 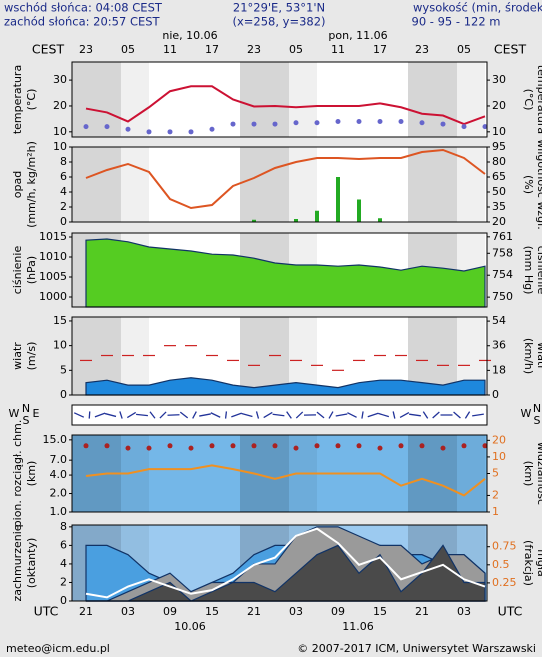 What do you see at coordinates (63, 526) in the screenshot?
I see `y-tick-label: 8` at bounding box center [63, 526].